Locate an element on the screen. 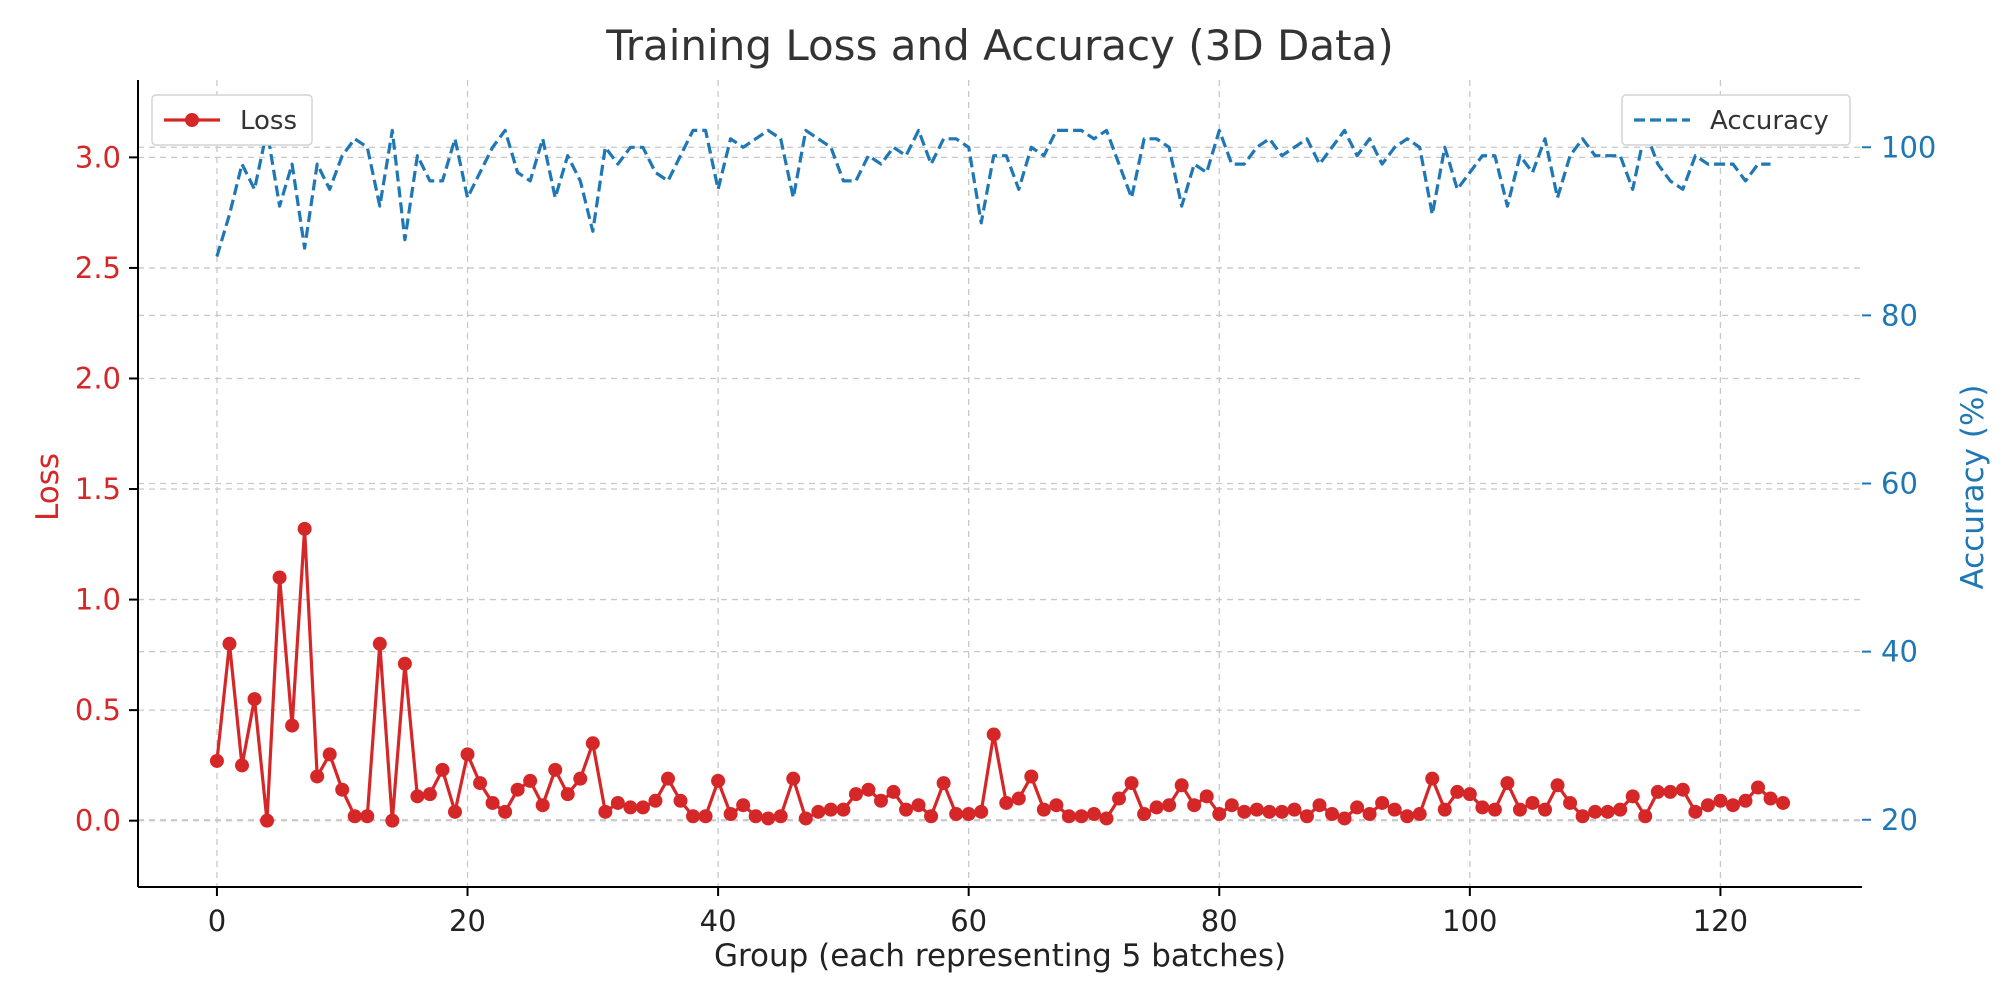 The height and width of the screenshot is (1000, 2000). y-tick-label-left: 0.0 is located at coordinates (98, 821).